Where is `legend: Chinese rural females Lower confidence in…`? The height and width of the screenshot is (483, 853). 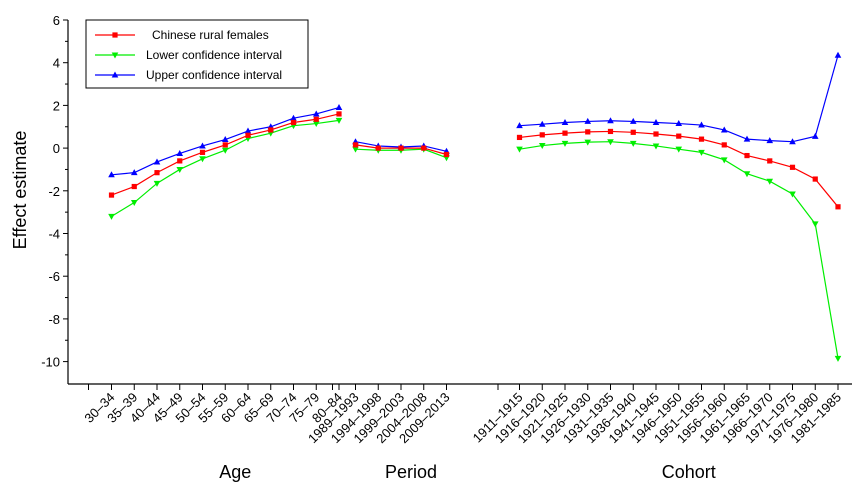
legend: Chinese rural females Lower confidence in… is located at coordinates (197, 54).